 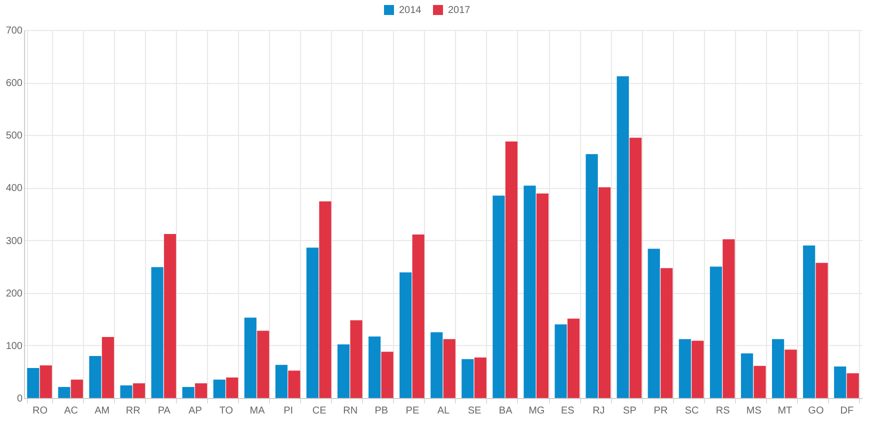 I want to click on x-tick-label: RO, so click(x=40, y=411).